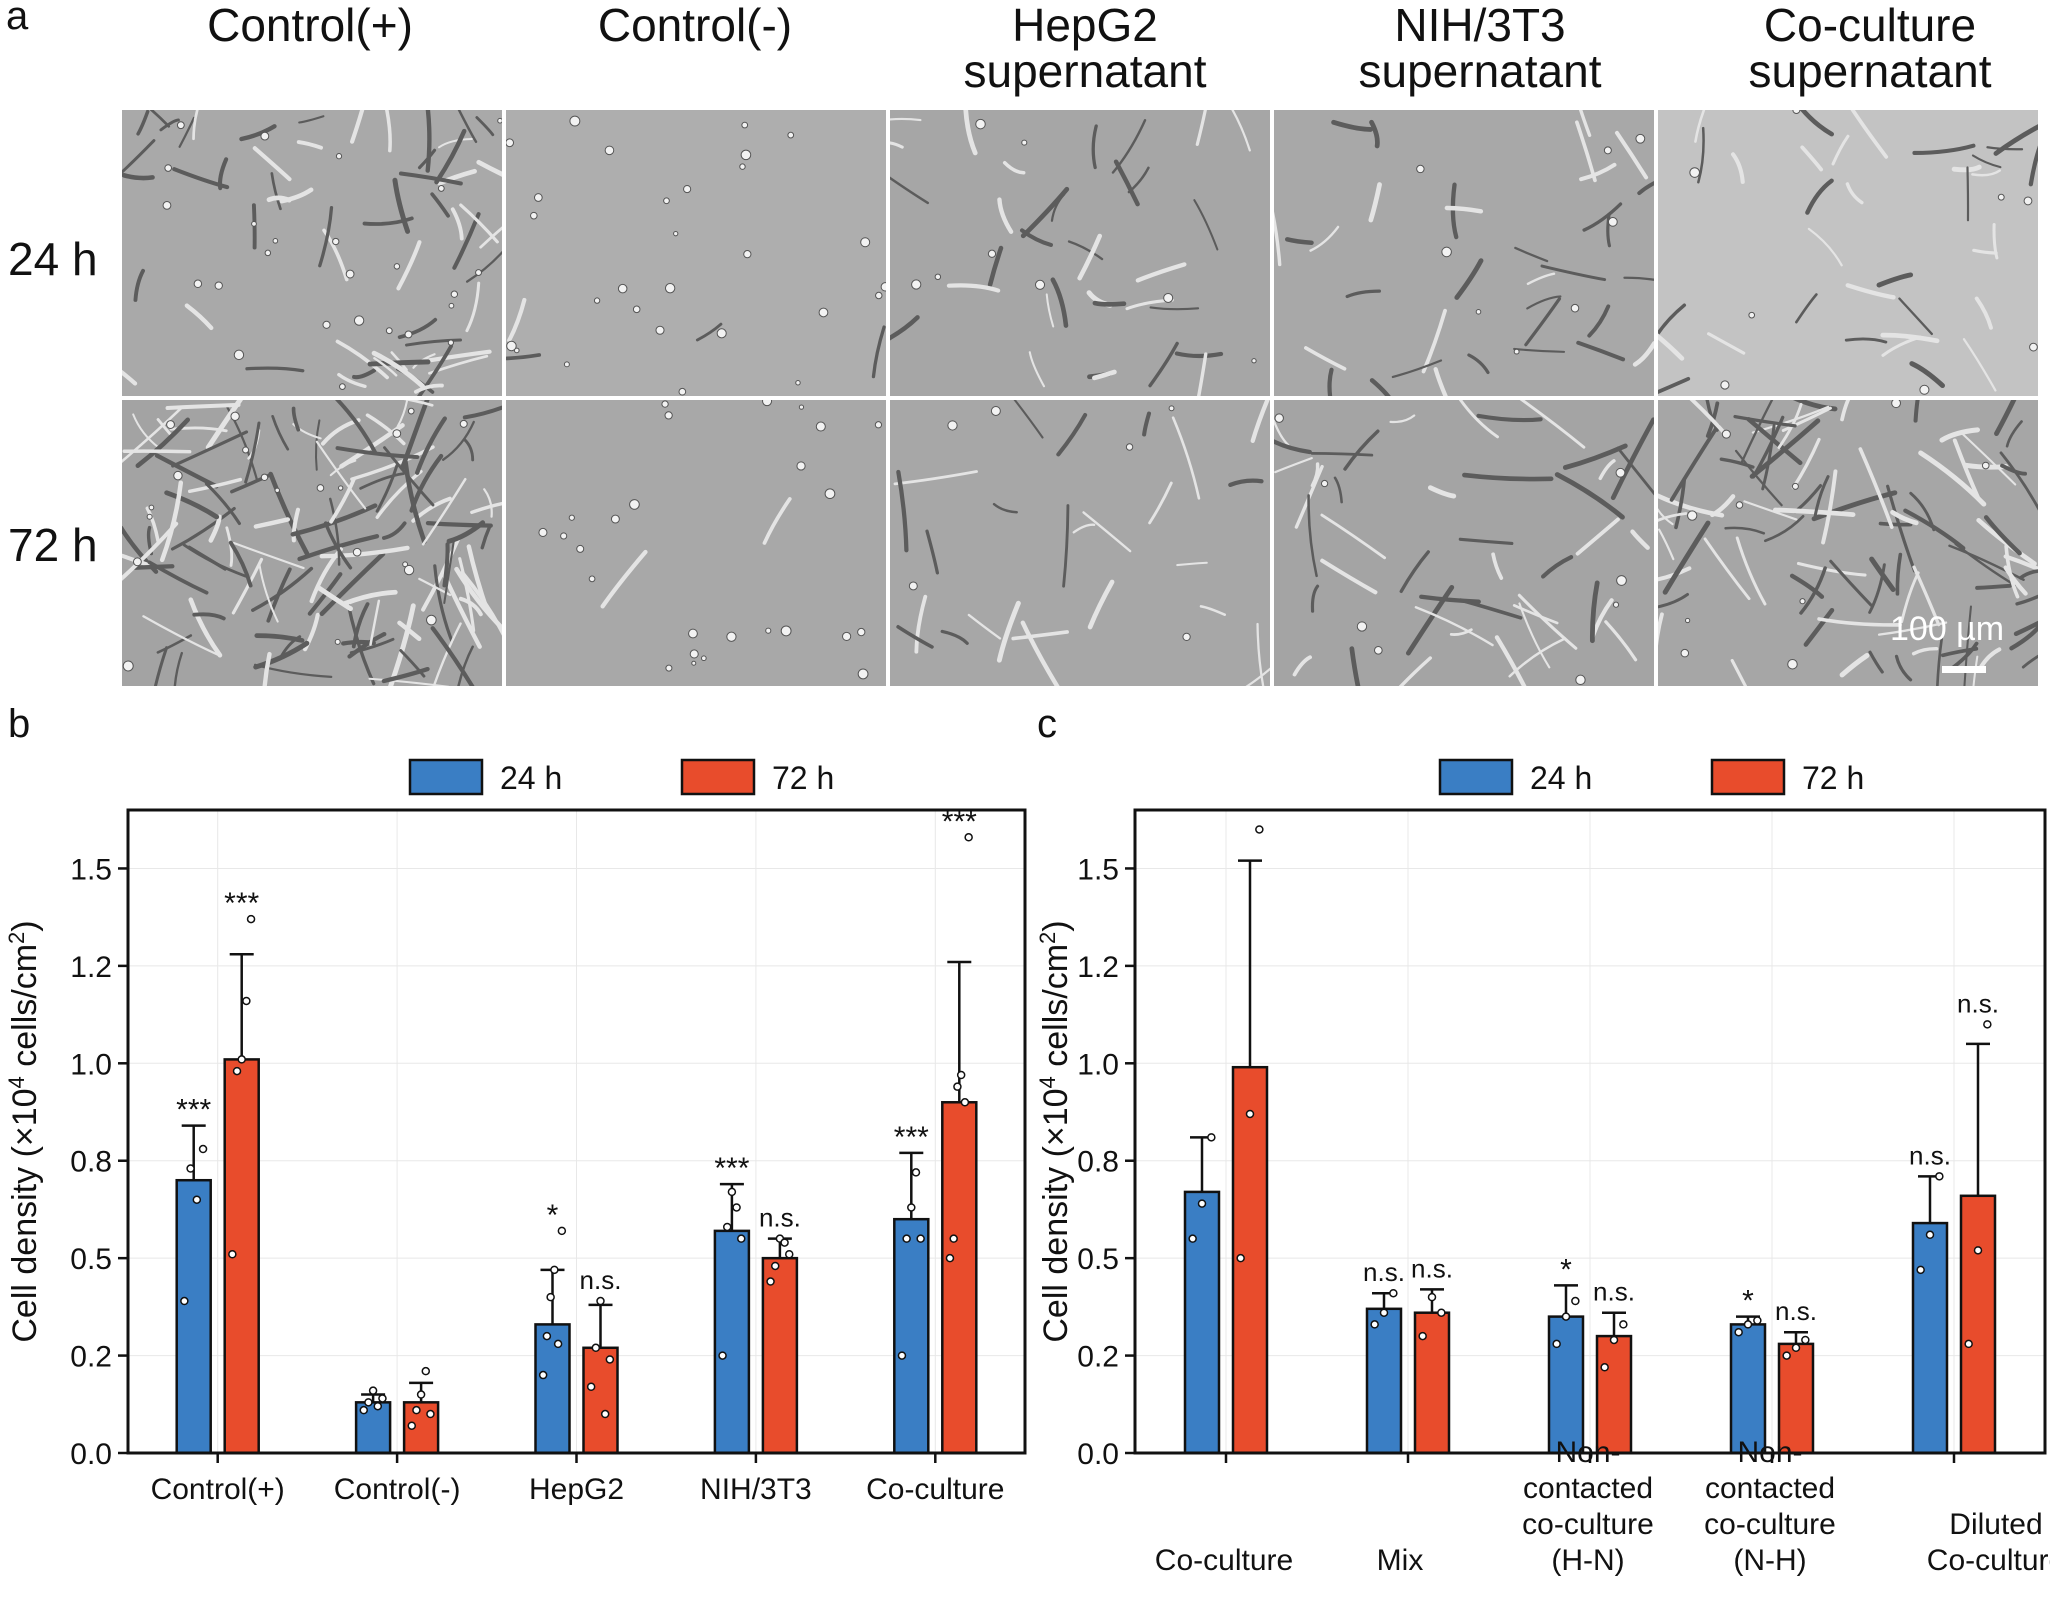 The width and height of the screenshot is (2050, 1622). Describe the element at coordinates (91, 1357) in the screenshot. I see `y-tick-label: 0.2` at that location.